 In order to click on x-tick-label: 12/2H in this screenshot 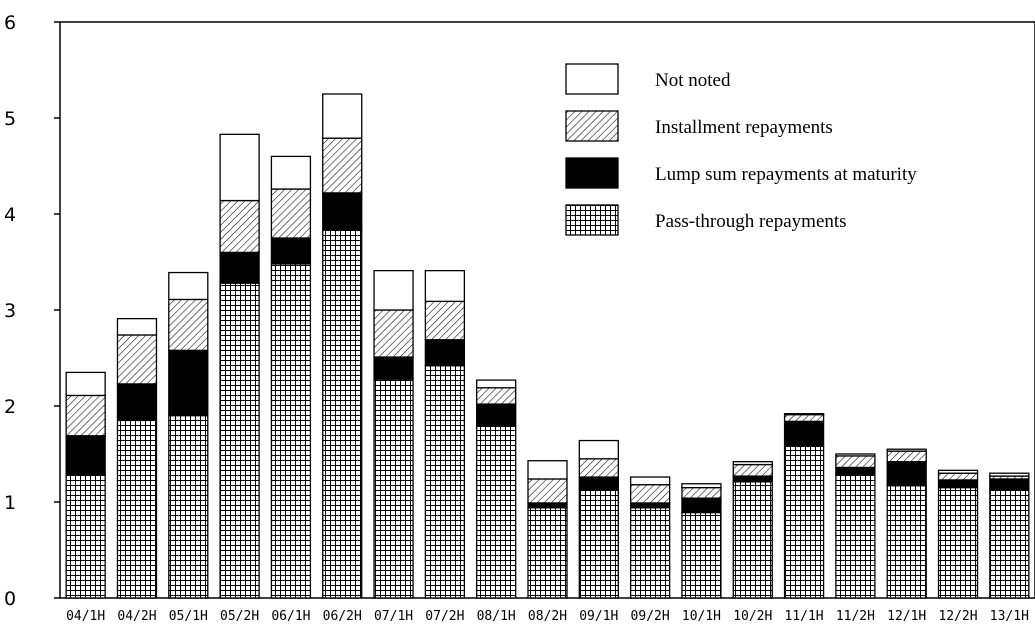, I will do `click(957, 616)`.